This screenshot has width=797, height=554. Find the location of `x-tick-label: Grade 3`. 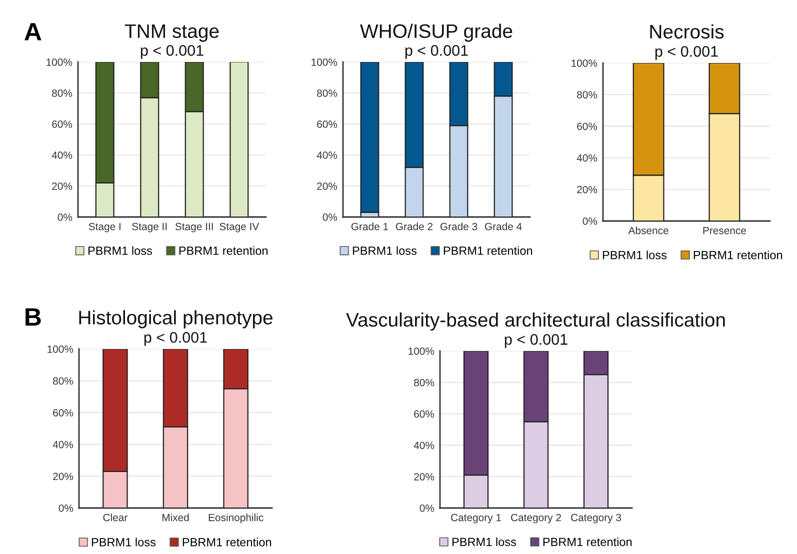

x-tick-label: Grade 3 is located at coordinates (459, 226).